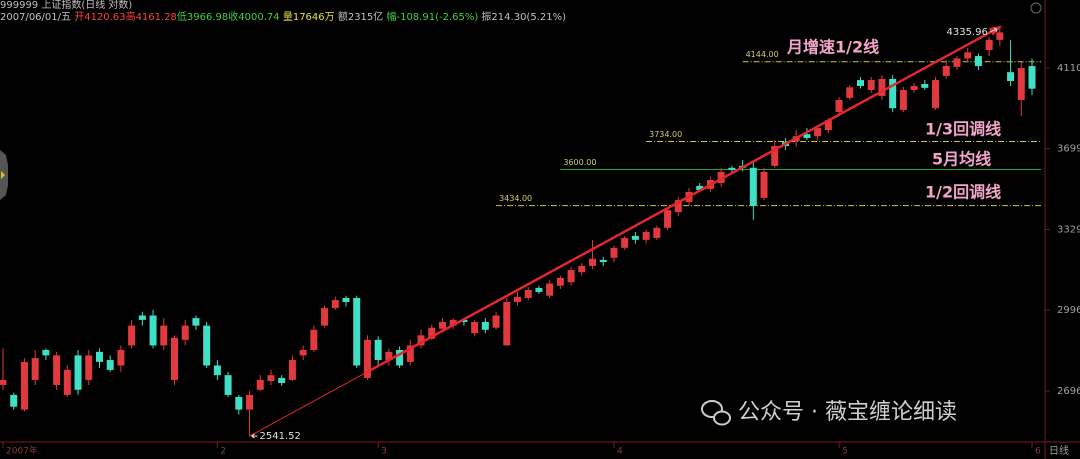 The height and width of the screenshot is (459, 1080). What do you see at coordinates (384, 452) in the screenshot?
I see `x-tick-label: 3` at bounding box center [384, 452].